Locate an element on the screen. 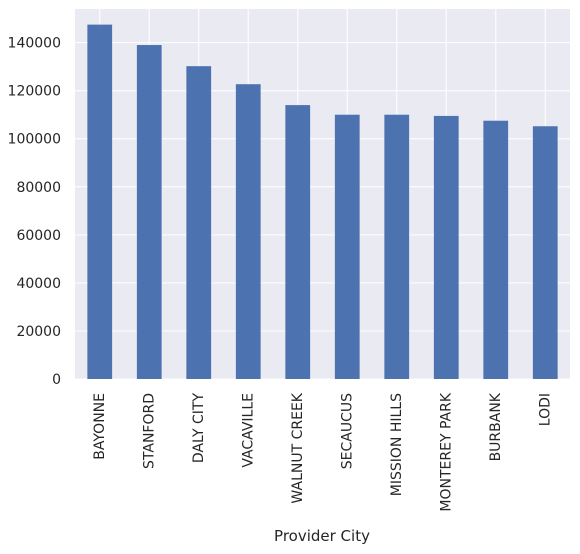  bar-burbank is located at coordinates (496, 250).